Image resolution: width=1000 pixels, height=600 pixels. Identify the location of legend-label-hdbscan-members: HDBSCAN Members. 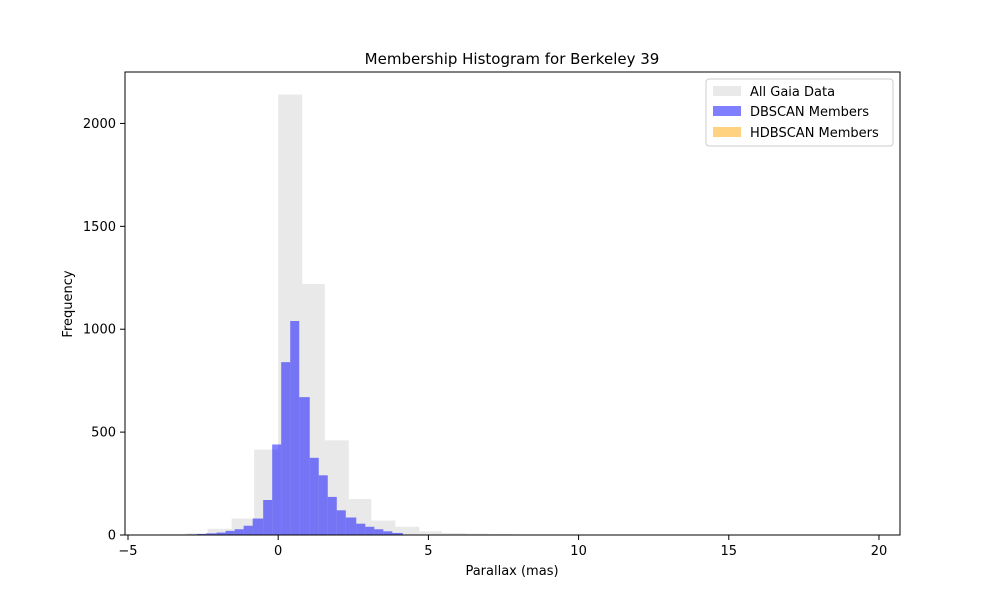
(814, 133).